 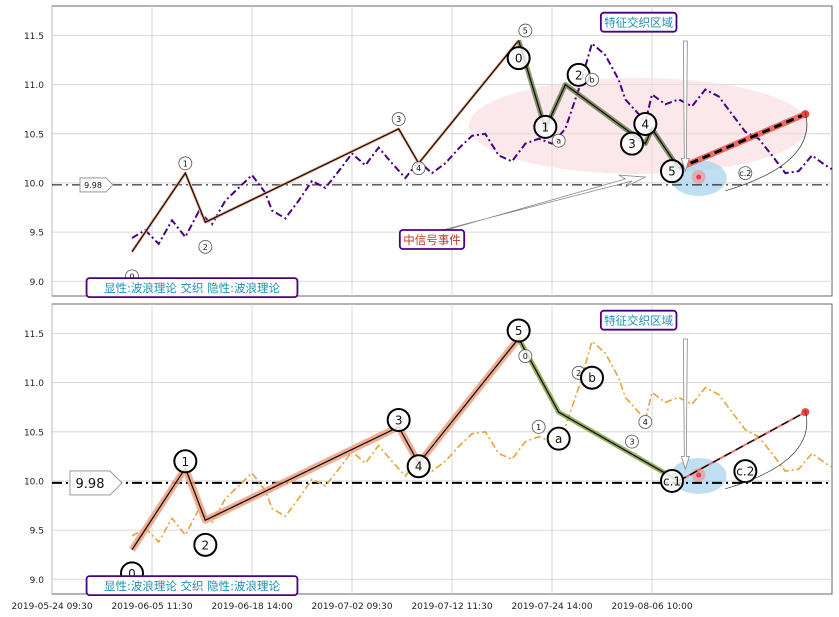 What do you see at coordinates (51, 607) in the screenshot?
I see `x-tick-label: 2019-05-24 09:30` at bounding box center [51, 607].